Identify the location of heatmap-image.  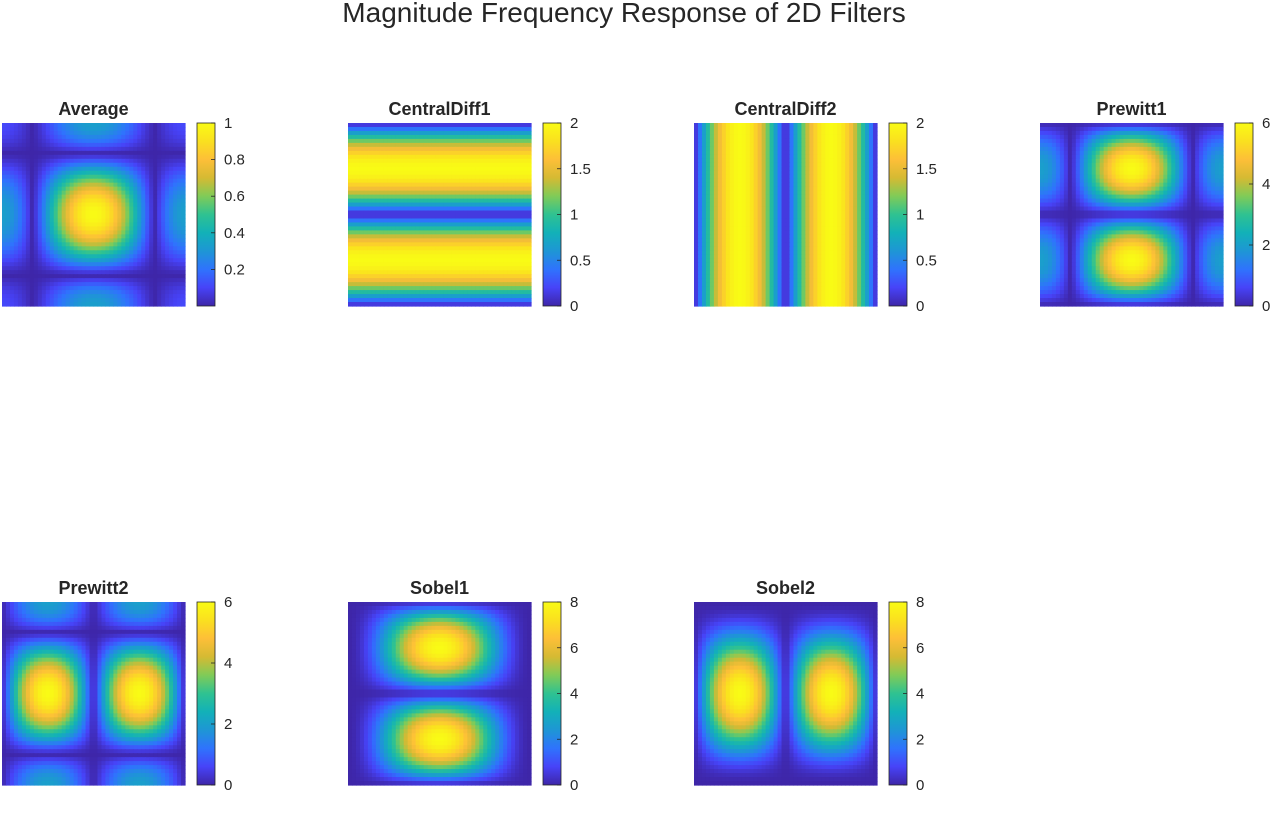
(94, 215).